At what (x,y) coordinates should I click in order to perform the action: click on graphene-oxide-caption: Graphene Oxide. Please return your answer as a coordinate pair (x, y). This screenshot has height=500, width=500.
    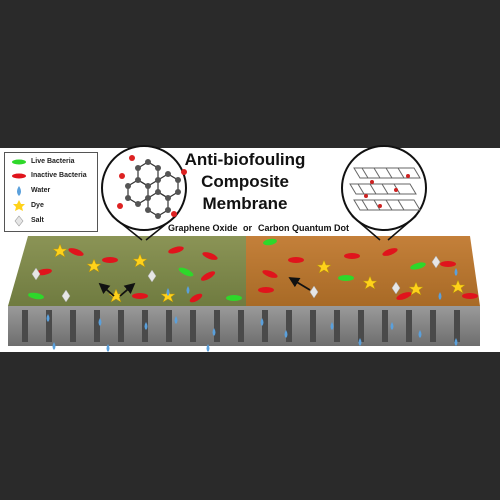
    Looking at the image, I should click on (203, 228).